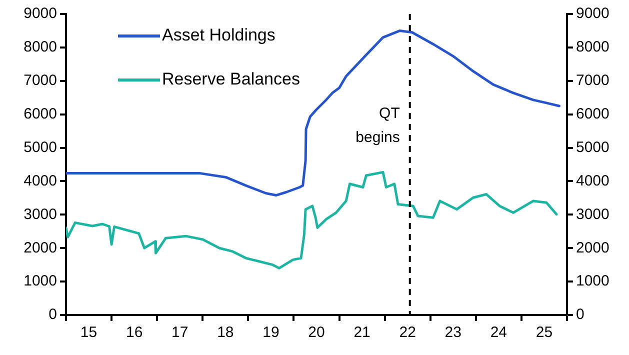 This screenshot has width=629, height=355. I want to click on y2-tick-label: 2000, so click(593, 247).